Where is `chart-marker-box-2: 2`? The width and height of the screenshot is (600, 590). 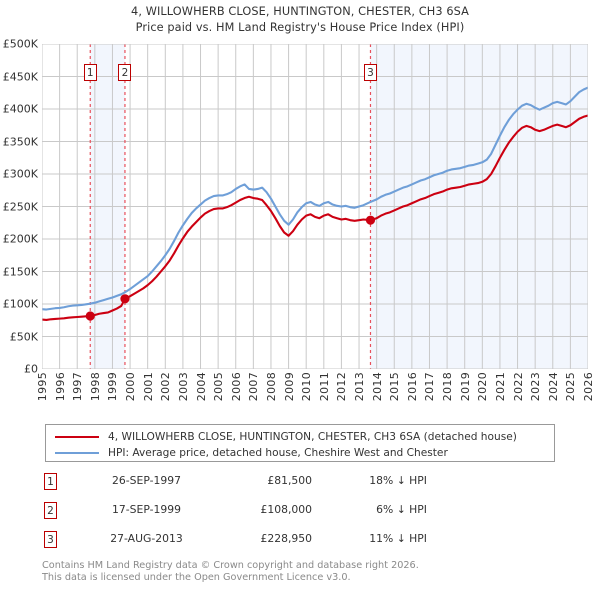 chart-marker-box-2: 2 is located at coordinates (125, 72).